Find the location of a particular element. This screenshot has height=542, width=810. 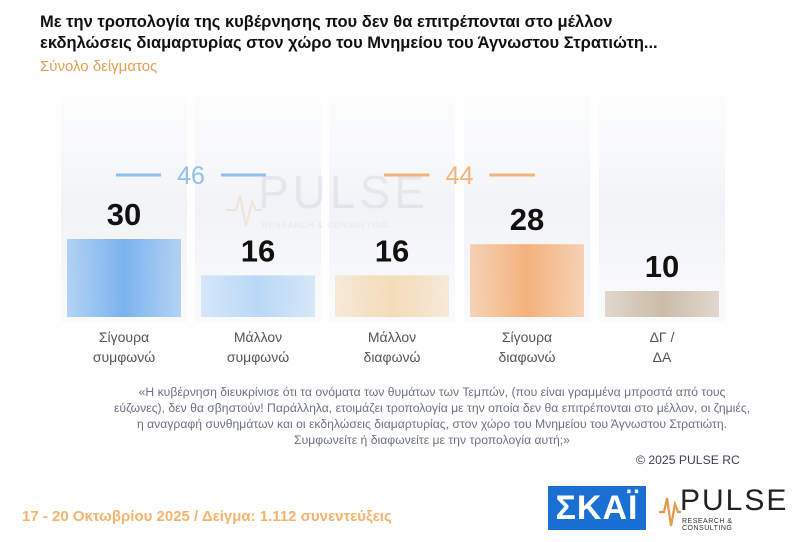

column-background is located at coordinates (662, 209).